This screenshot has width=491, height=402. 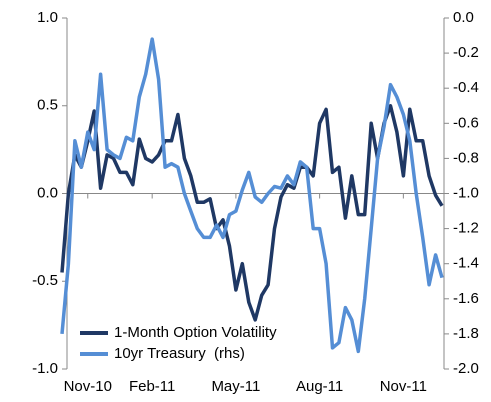 What do you see at coordinates (466, 157) in the screenshot?
I see `y2-tick-label: -0.8` at bounding box center [466, 157].